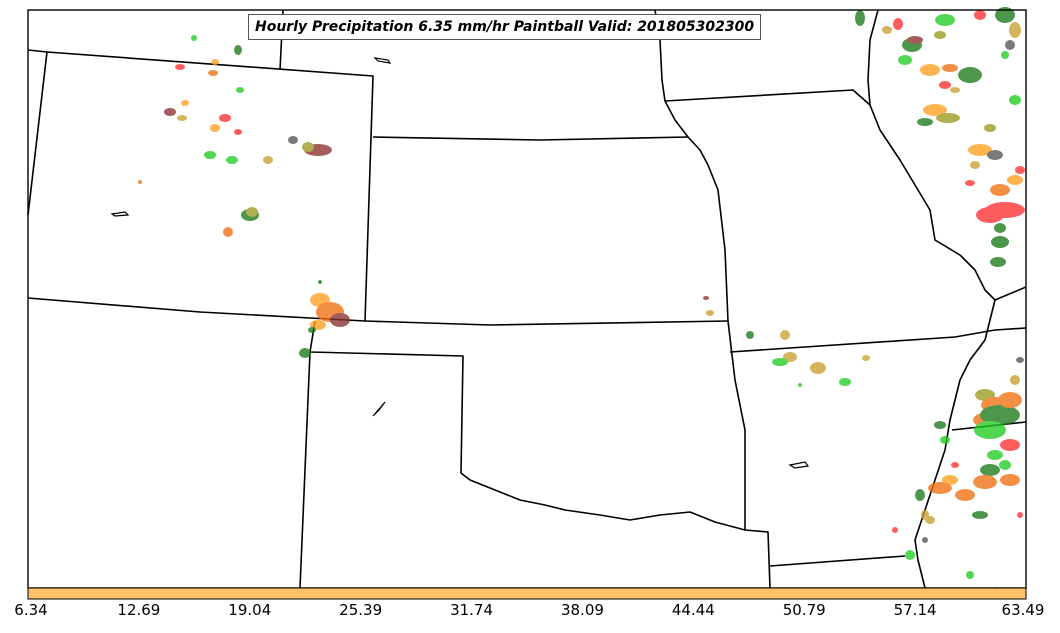 The width and height of the screenshot is (1060, 633). I want to click on iowa-north-border, so click(767, 97).